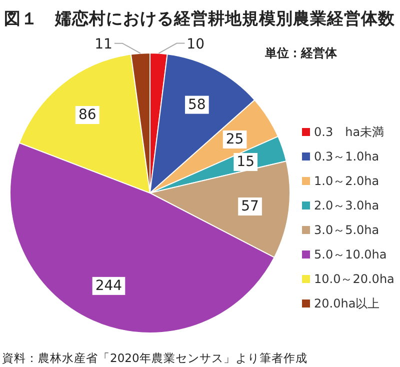  Describe the element at coordinates (195, 44) in the screenshot. I see `data-label: 10` at that location.